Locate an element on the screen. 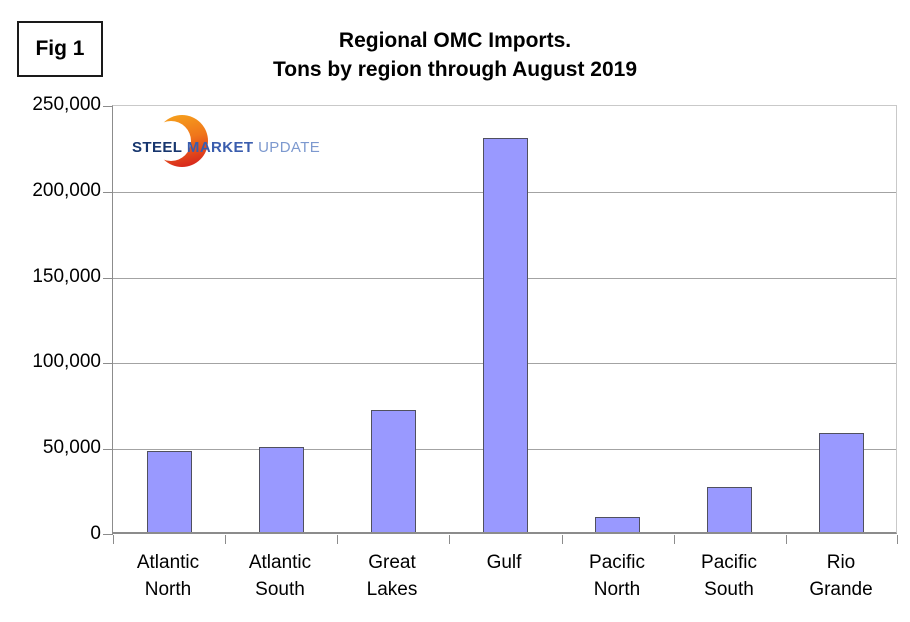 This screenshot has height=622, width=910. bar-great-lakes is located at coordinates (393, 471).